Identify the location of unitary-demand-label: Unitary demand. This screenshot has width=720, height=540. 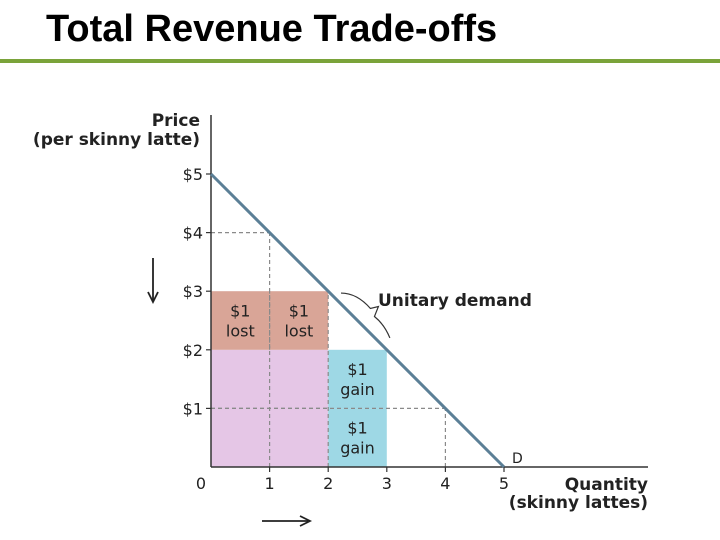
(455, 301).